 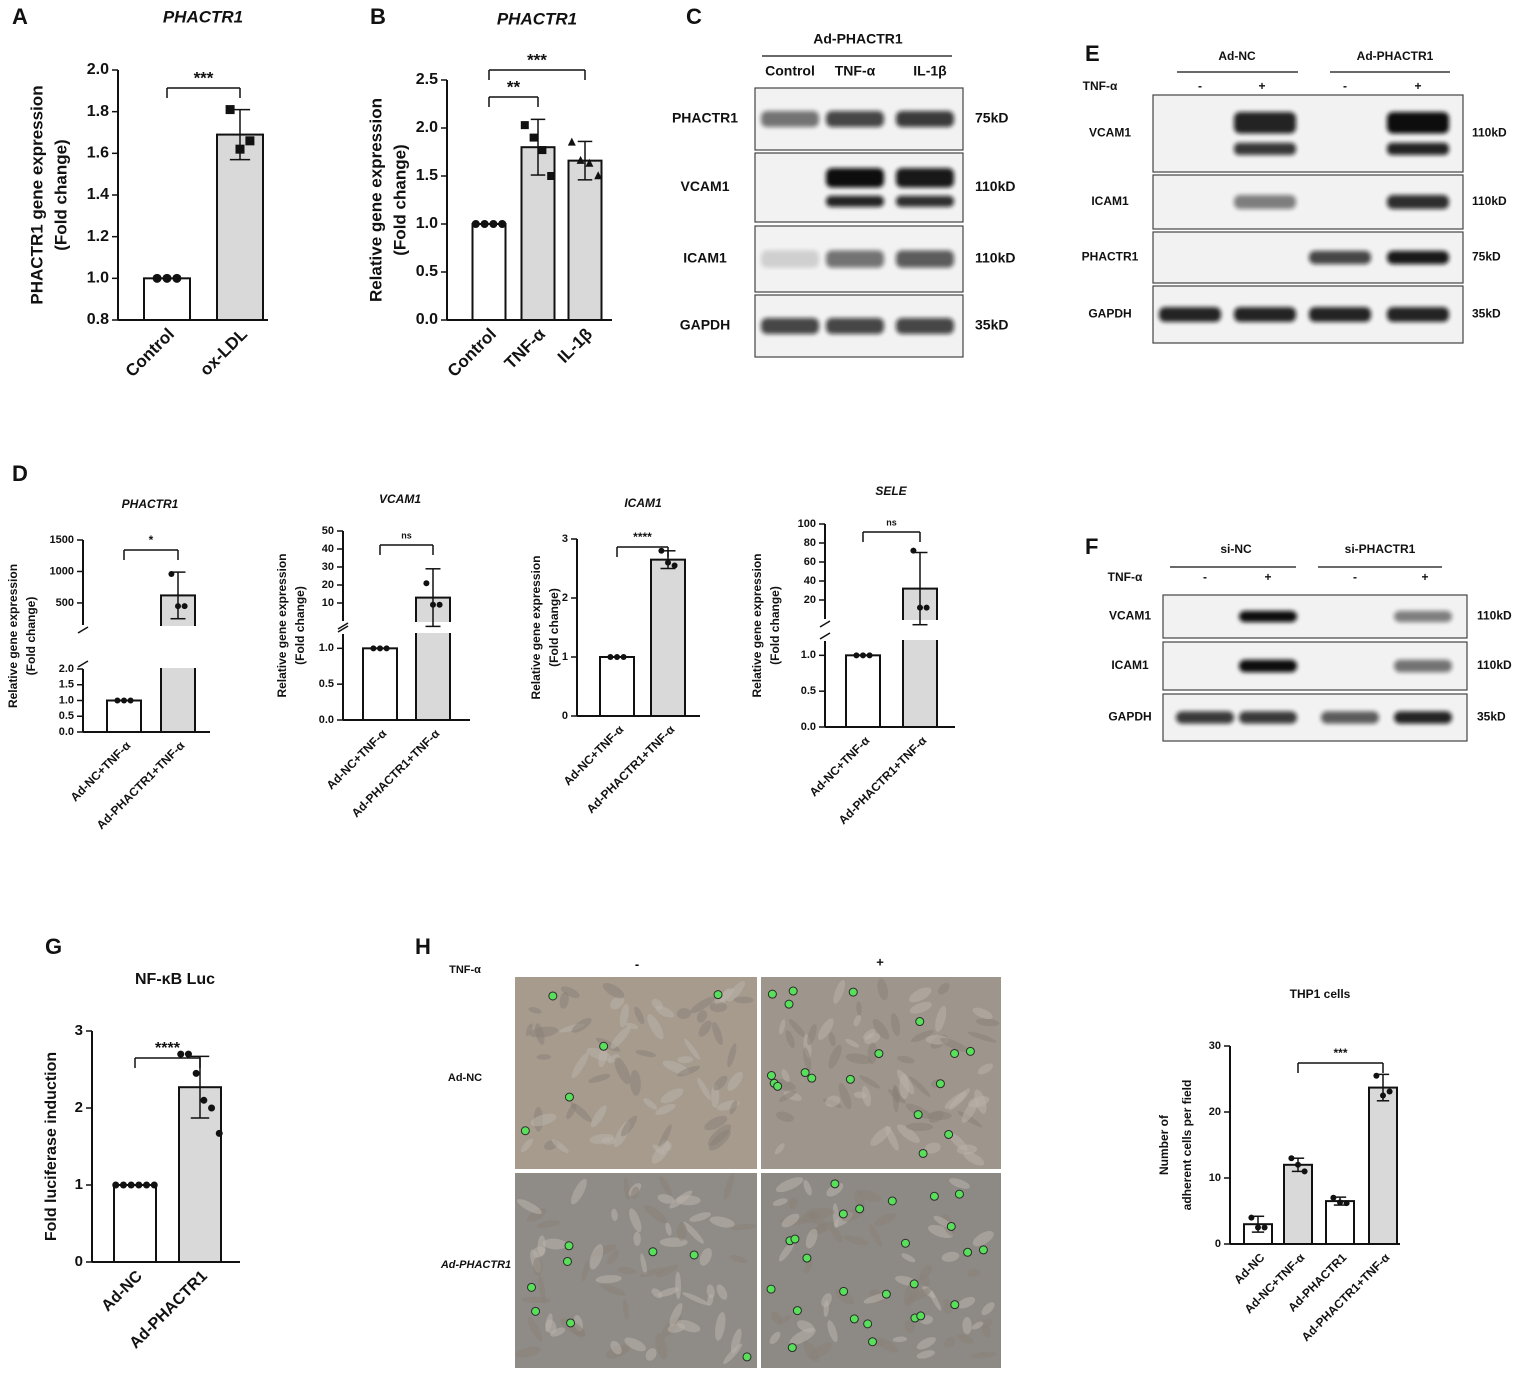 I want to click on protein-label: GAPDH, so click(x=1129, y=717).